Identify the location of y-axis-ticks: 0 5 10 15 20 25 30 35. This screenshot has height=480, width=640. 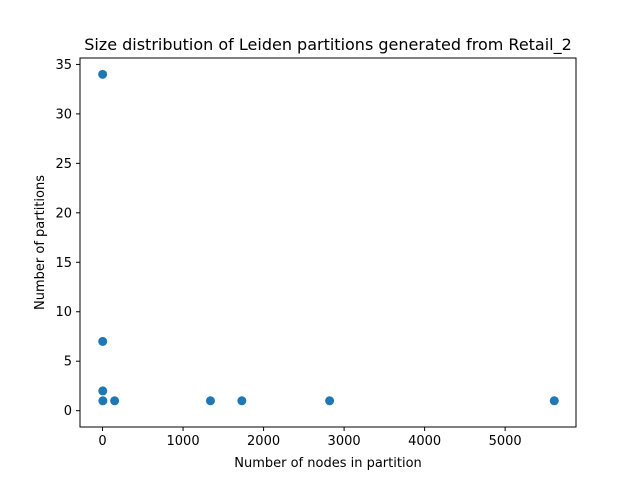
(67, 238).